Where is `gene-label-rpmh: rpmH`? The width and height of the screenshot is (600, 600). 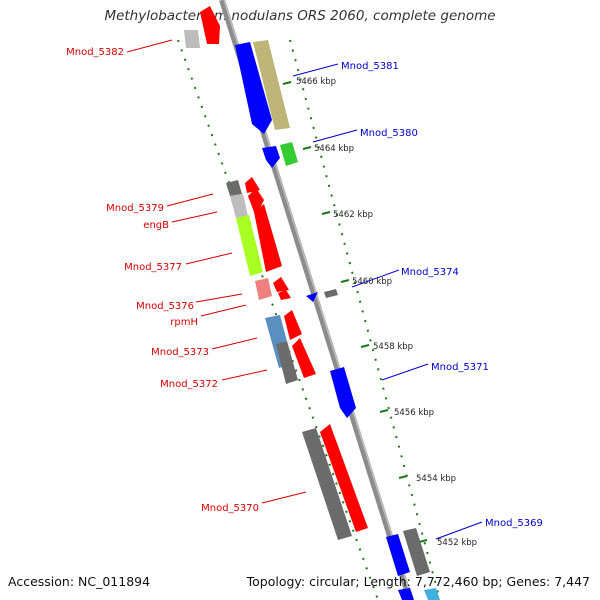
gene-label-rpmh: rpmH is located at coordinates (184, 322).